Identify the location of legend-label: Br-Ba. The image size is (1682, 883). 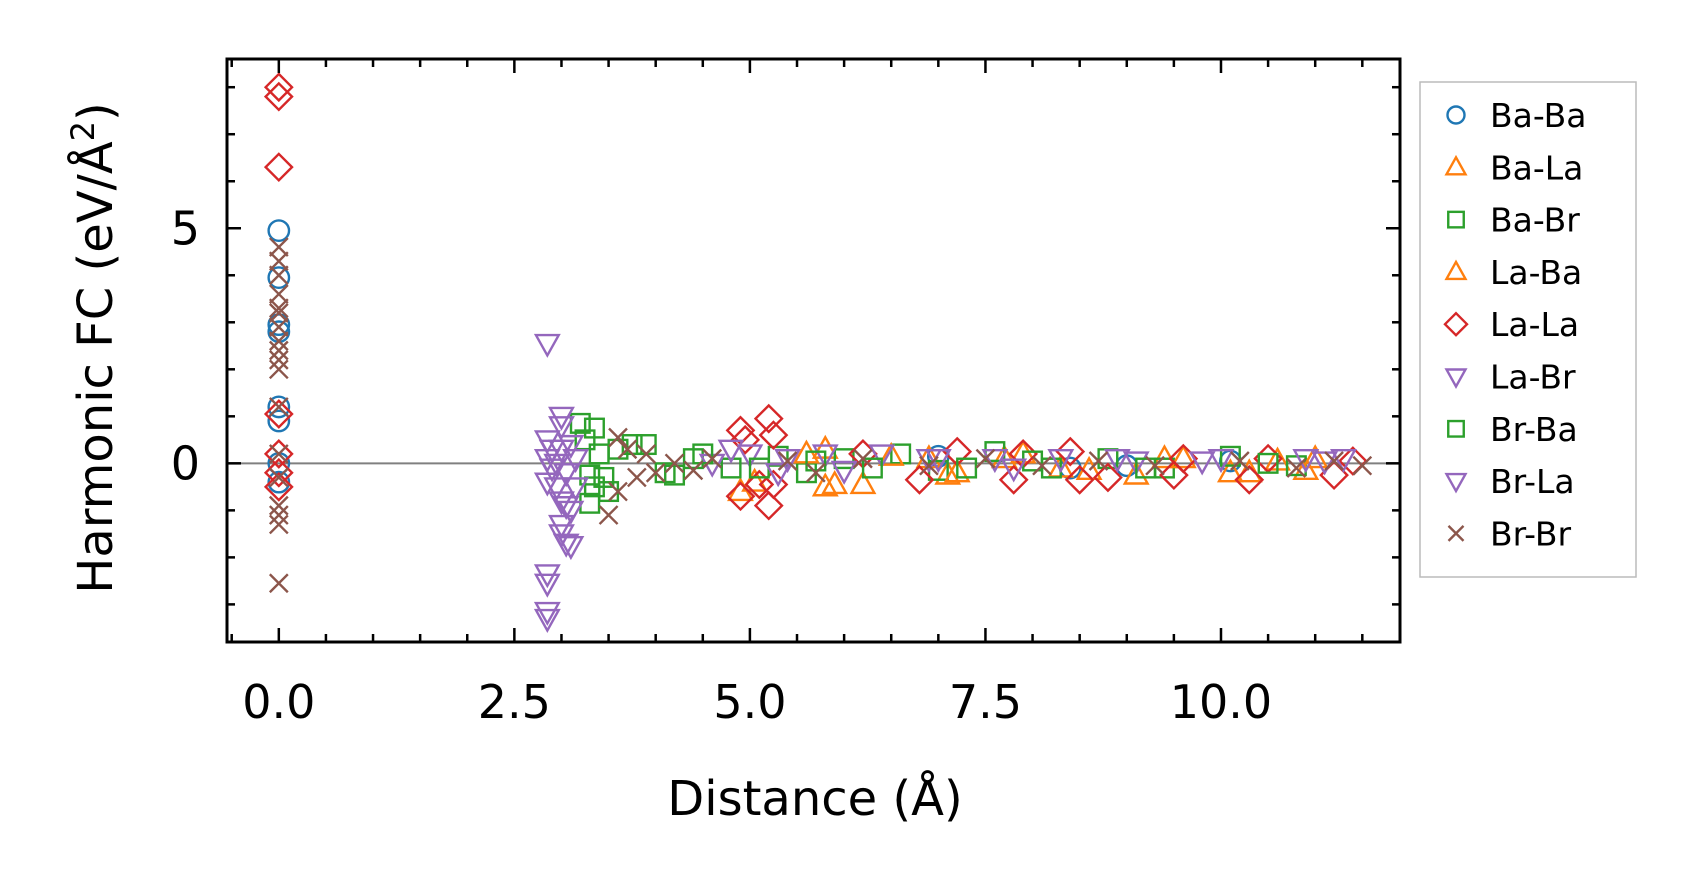
(1534, 429).